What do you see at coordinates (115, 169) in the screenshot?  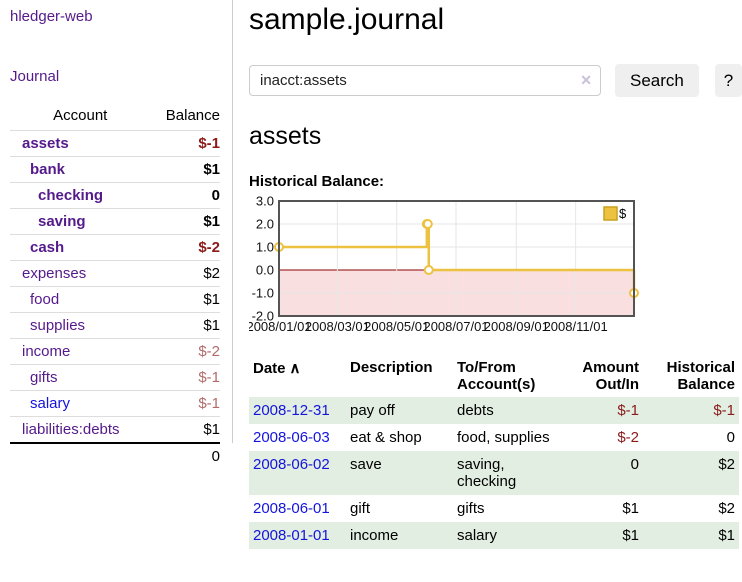 I see `account-row: bank $1` at bounding box center [115, 169].